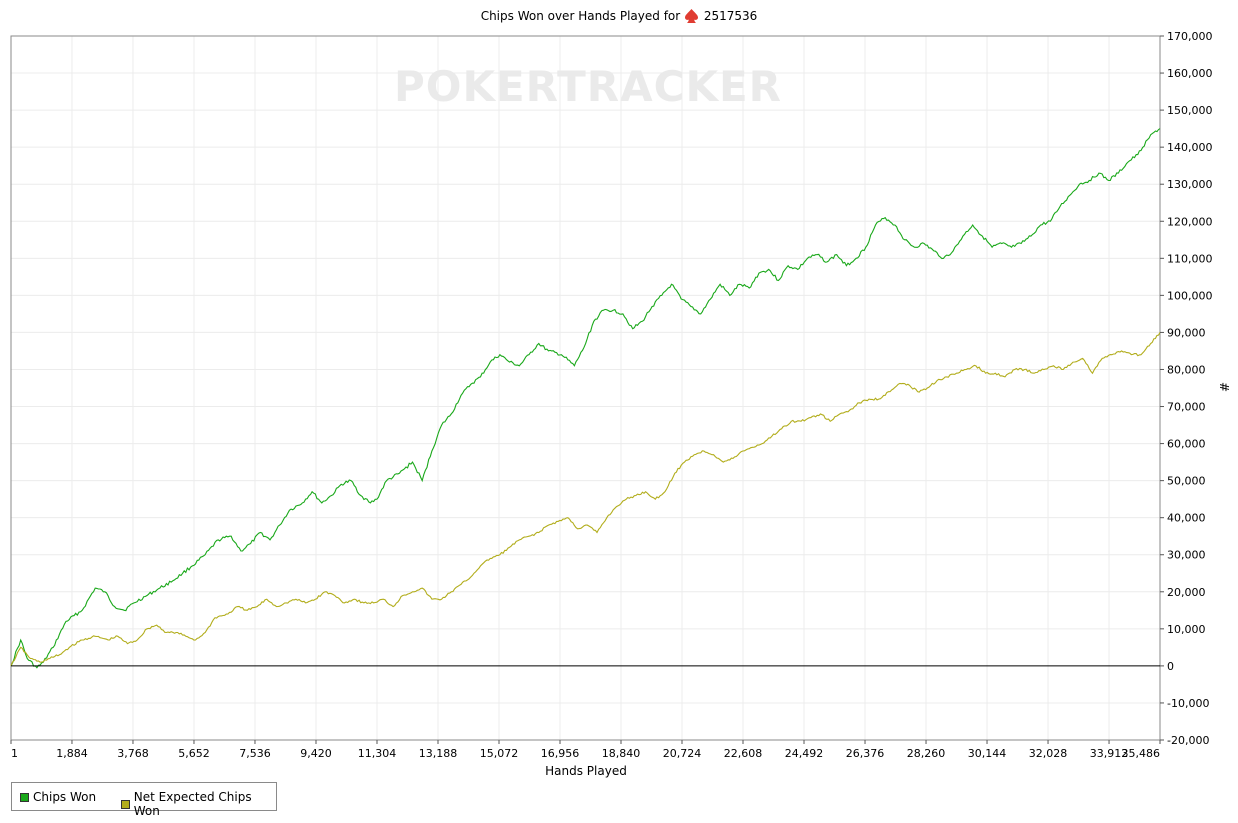  Describe the element at coordinates (192, 804) in the screenshot. I see `legend-label-net-expected: Net Expected Chips Won` at that location.